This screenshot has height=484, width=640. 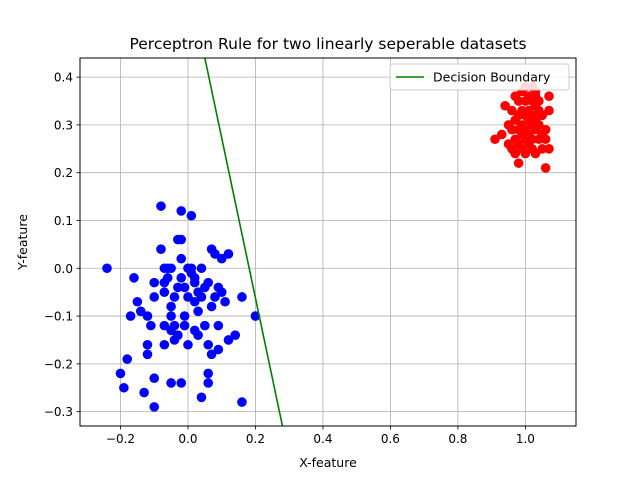 What do you see at coordinates (390, 439) in the screenshot?
I see `x-tick-label: 0.6` at bounding box center [390, 439].